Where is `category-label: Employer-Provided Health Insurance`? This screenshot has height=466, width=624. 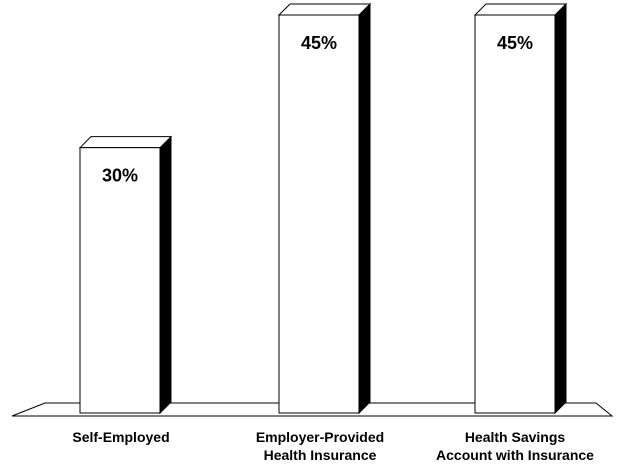 category-label: Employer-Provided Health Insurance is located at coordinates (320, 446).